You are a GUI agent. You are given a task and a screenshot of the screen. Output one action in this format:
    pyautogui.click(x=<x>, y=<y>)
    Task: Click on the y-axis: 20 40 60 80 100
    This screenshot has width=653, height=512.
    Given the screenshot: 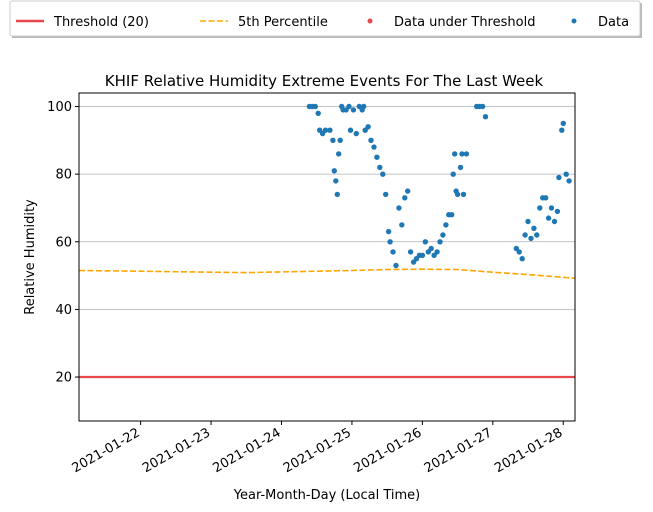 What is the action you would take?
    pyautogui.click(x=63, y=243)
    